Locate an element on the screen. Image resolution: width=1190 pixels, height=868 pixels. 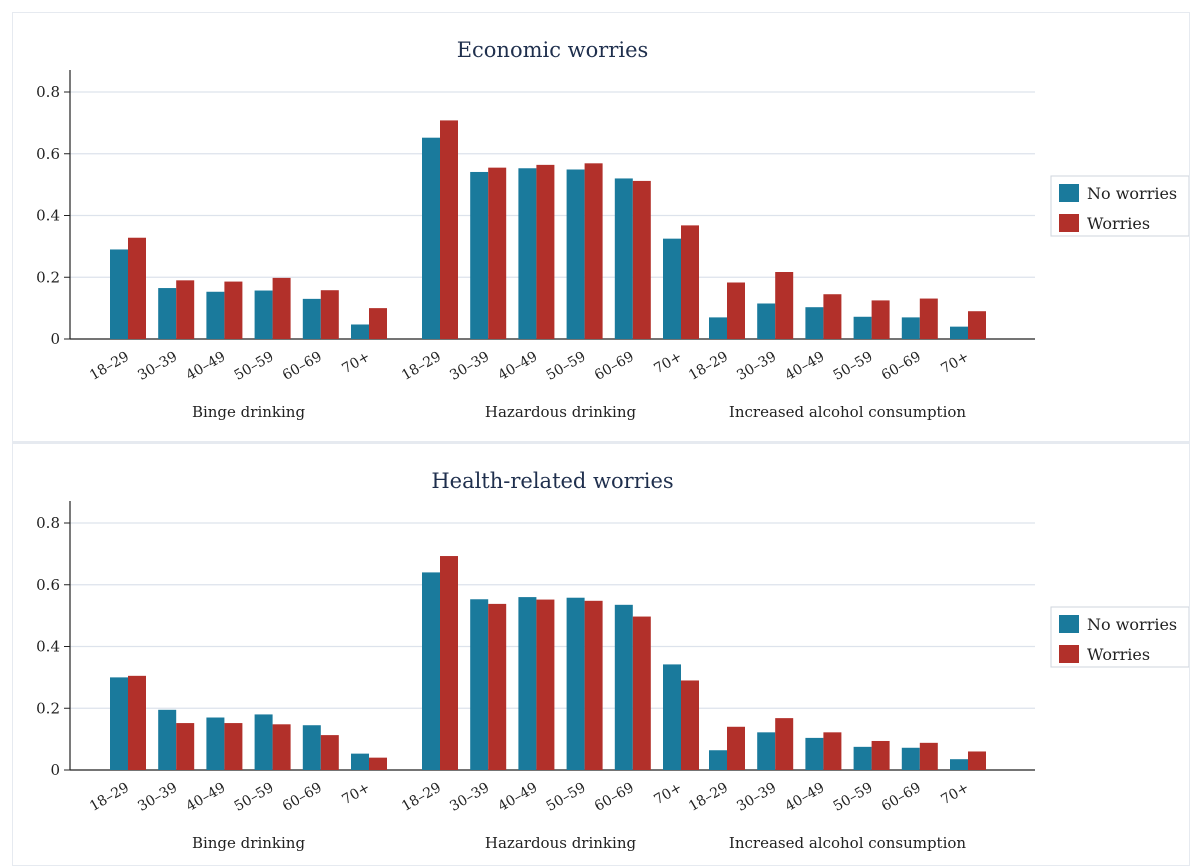
y-tick-label: 0 is located at coordinates (55, 339).